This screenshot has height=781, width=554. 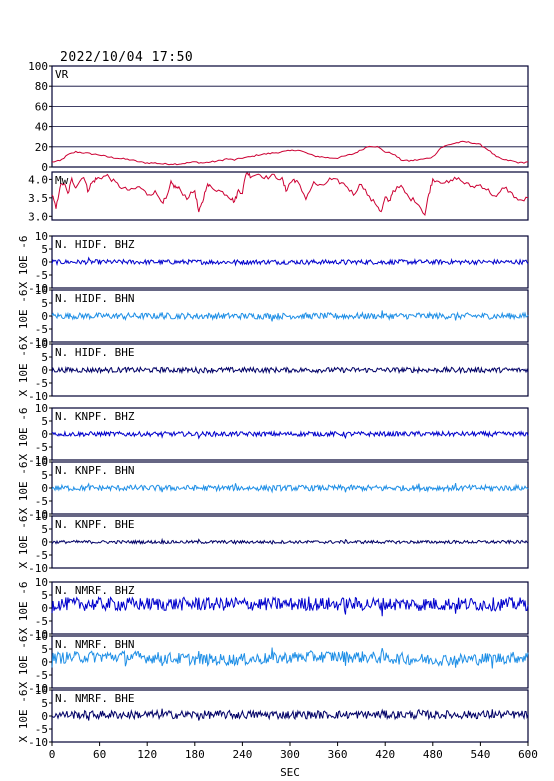 What do you see at coordinates (95, 244) in the screenshot?
I see `panel-label: N. HIDF. BHZ` at bounding box center [95, 244].